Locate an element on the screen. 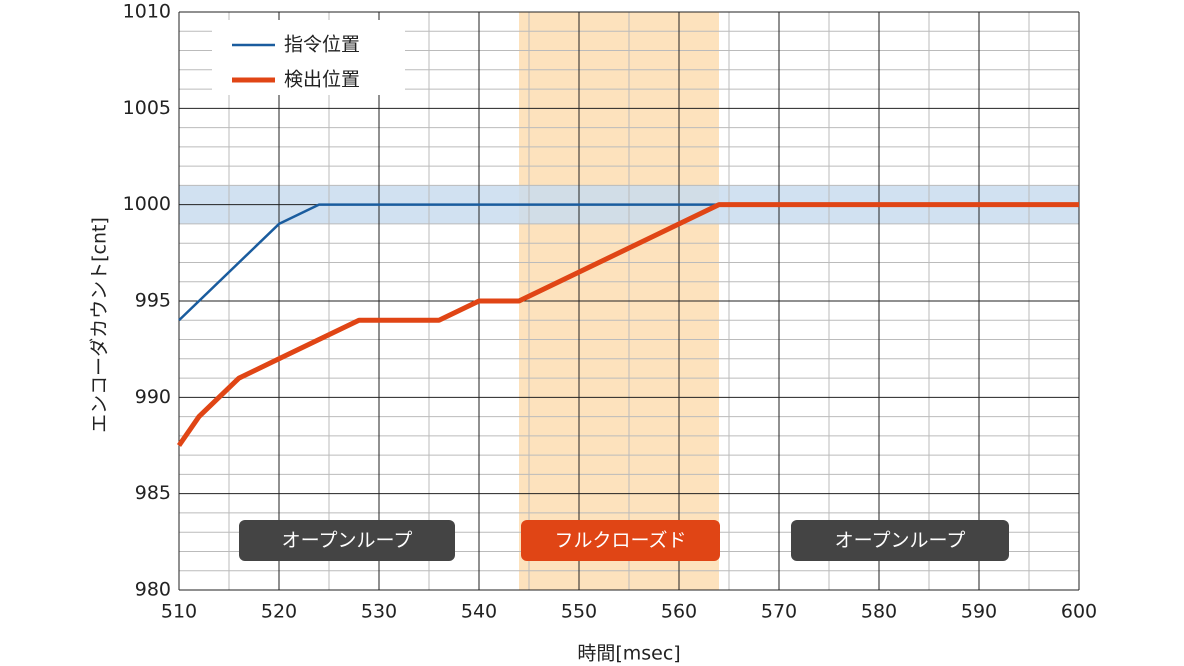 The width and height of the screenshot is (1184, 666). x-tick-label: 520 is located at coordinates (279, 612).